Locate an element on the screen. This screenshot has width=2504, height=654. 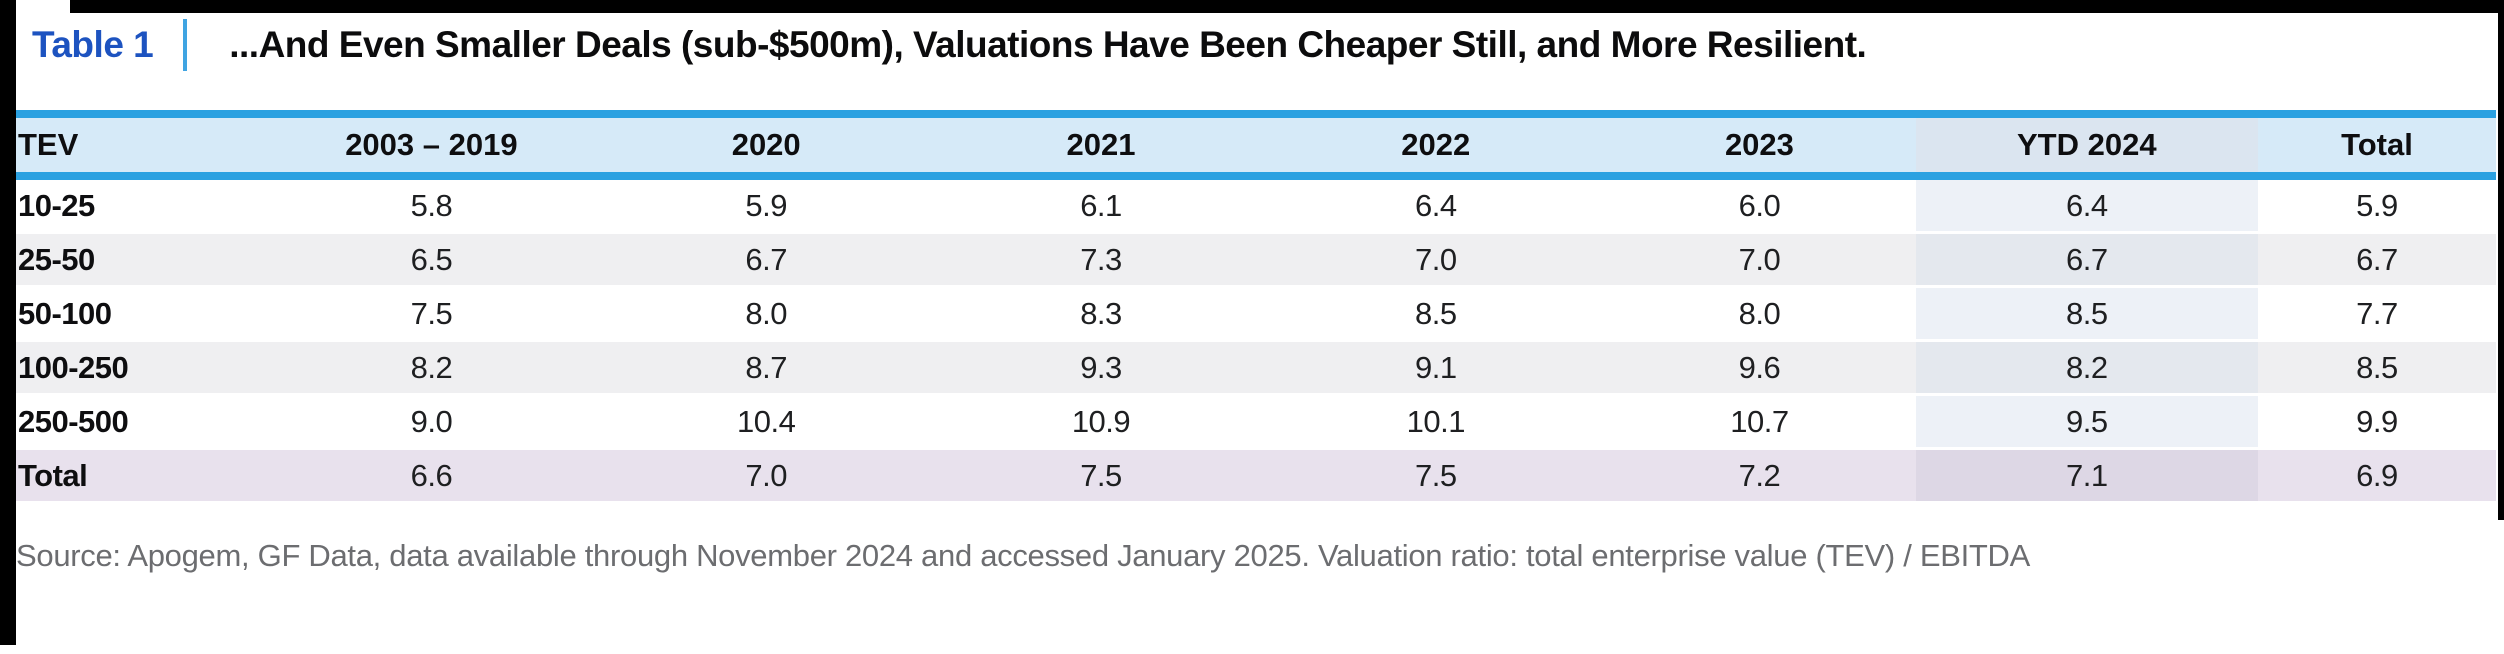
row-label: Total is located at coordinates (140, 474).